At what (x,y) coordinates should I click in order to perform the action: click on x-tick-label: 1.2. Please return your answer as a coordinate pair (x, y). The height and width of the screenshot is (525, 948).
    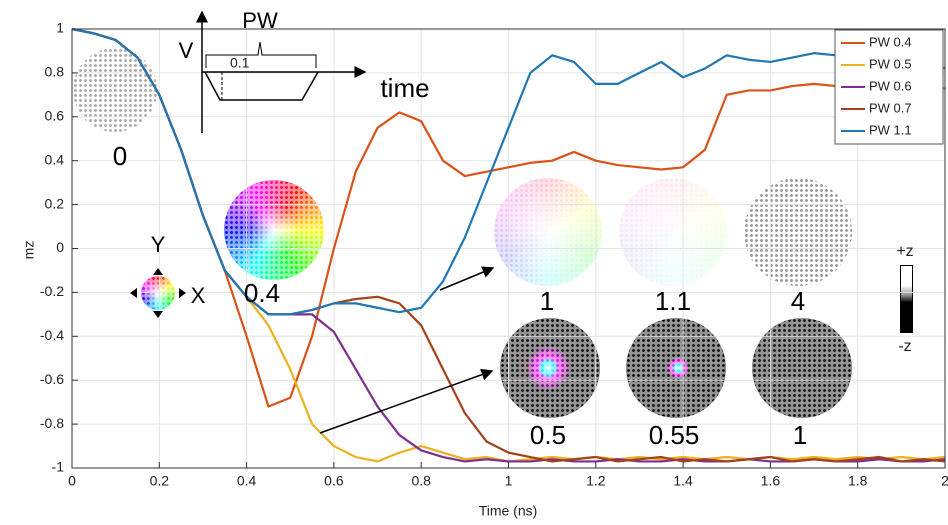
    Looking at the image, I should click on (596, 481).